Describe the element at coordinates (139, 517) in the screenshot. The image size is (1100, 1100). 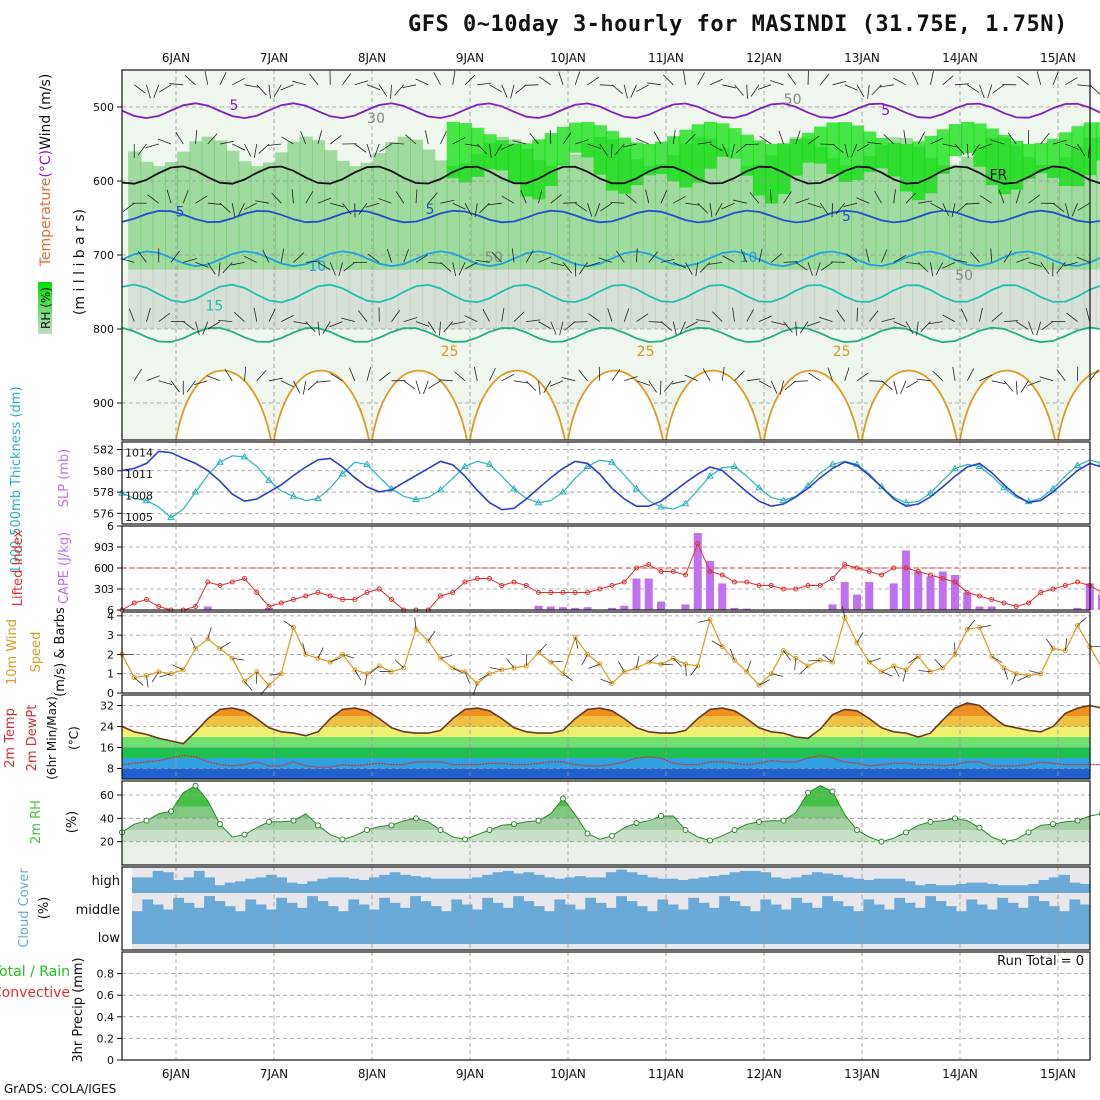
I see `slp-tick-label: 1005` at that location.